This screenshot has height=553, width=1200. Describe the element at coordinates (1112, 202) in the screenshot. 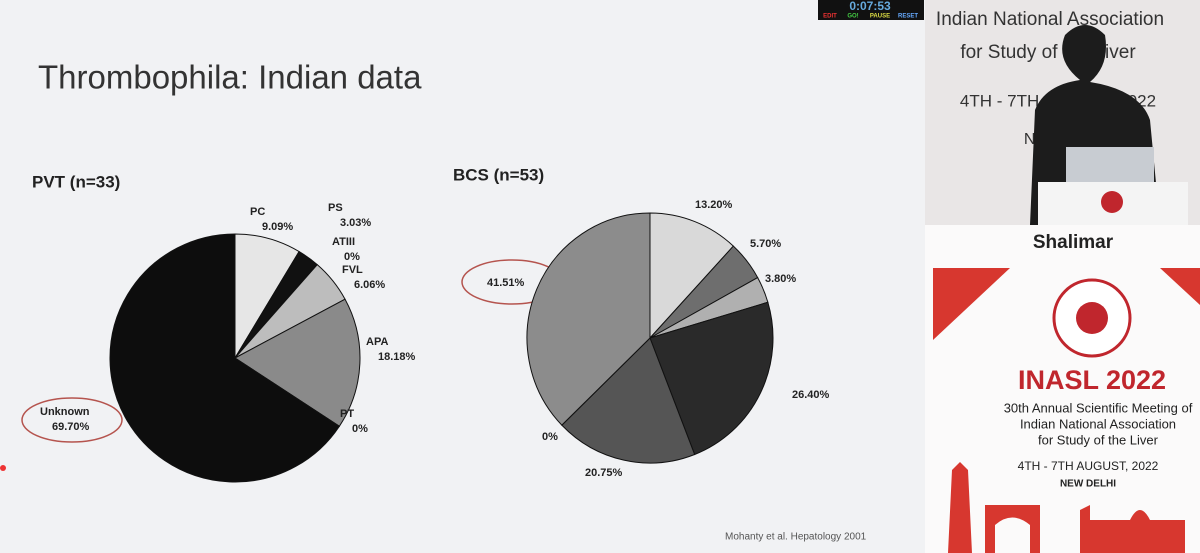

I see `podium-logo` at that location.